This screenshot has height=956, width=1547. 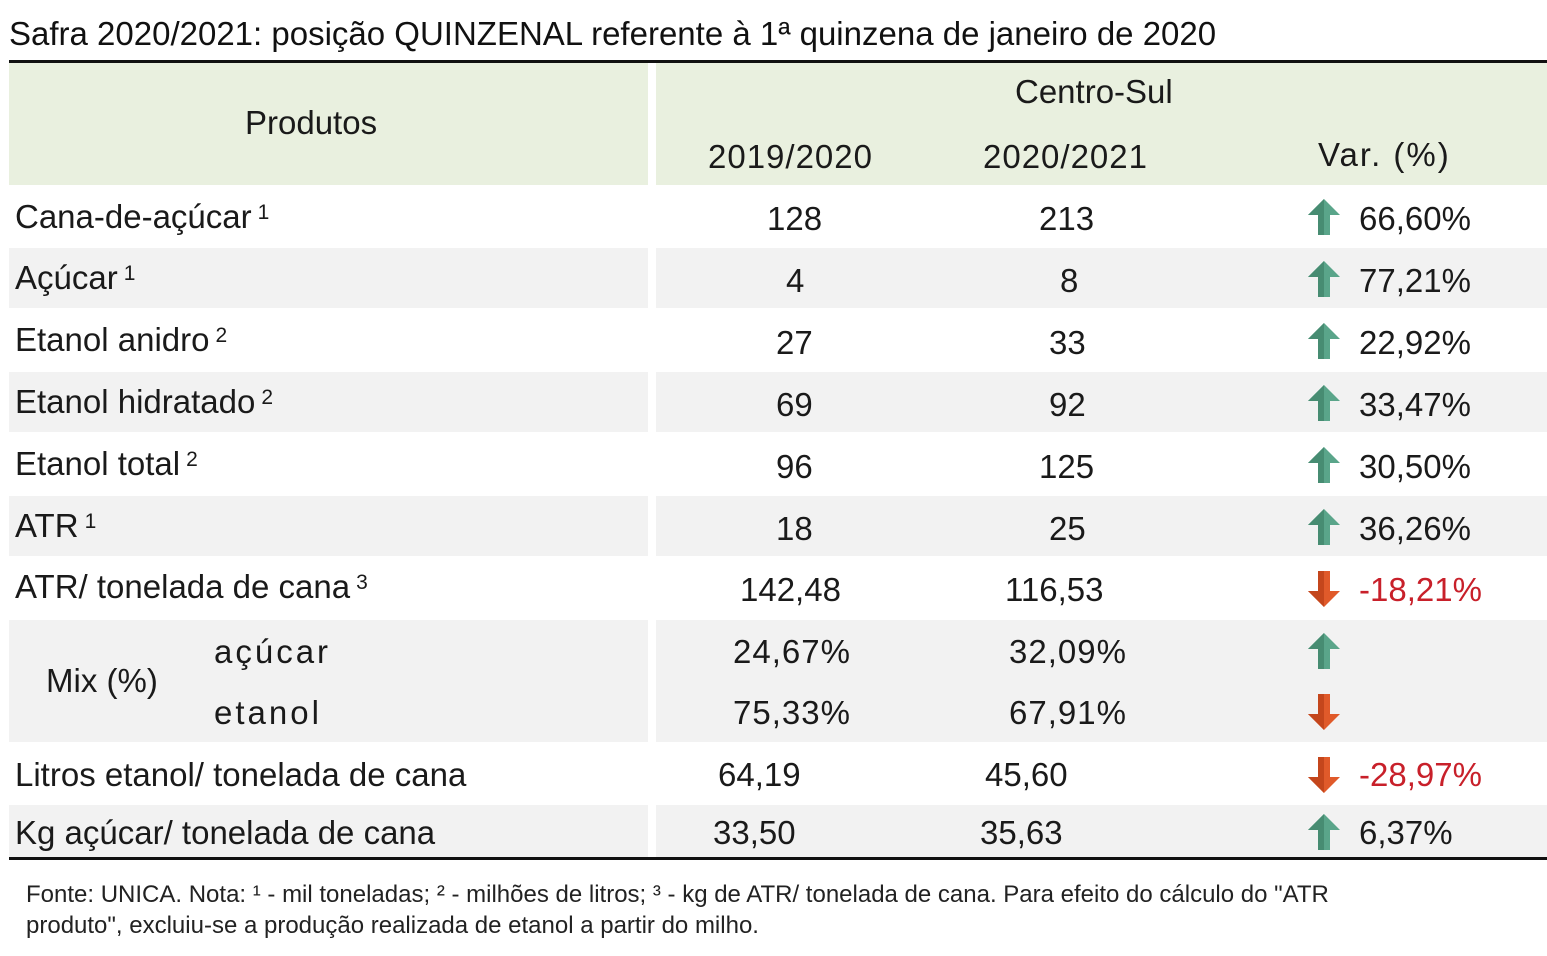 What do you see at coordinates (1068, 651) in the screenshot?
I see `mix-cell-curr: 32,09%` at bounding box center [1068, 651].